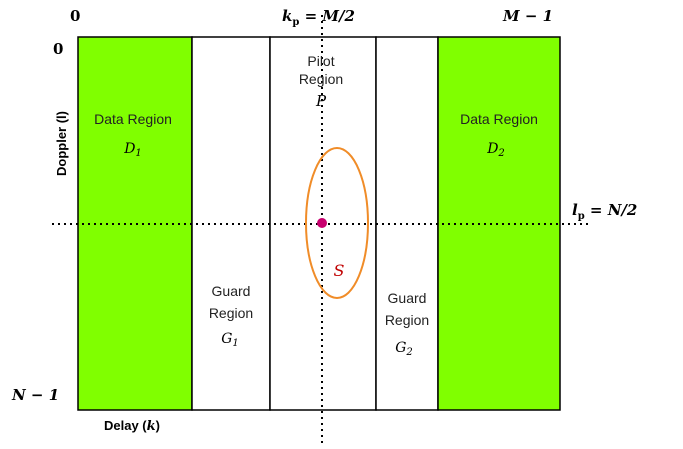  I want to click on top-right-index: M − 1, so click(527, 16).